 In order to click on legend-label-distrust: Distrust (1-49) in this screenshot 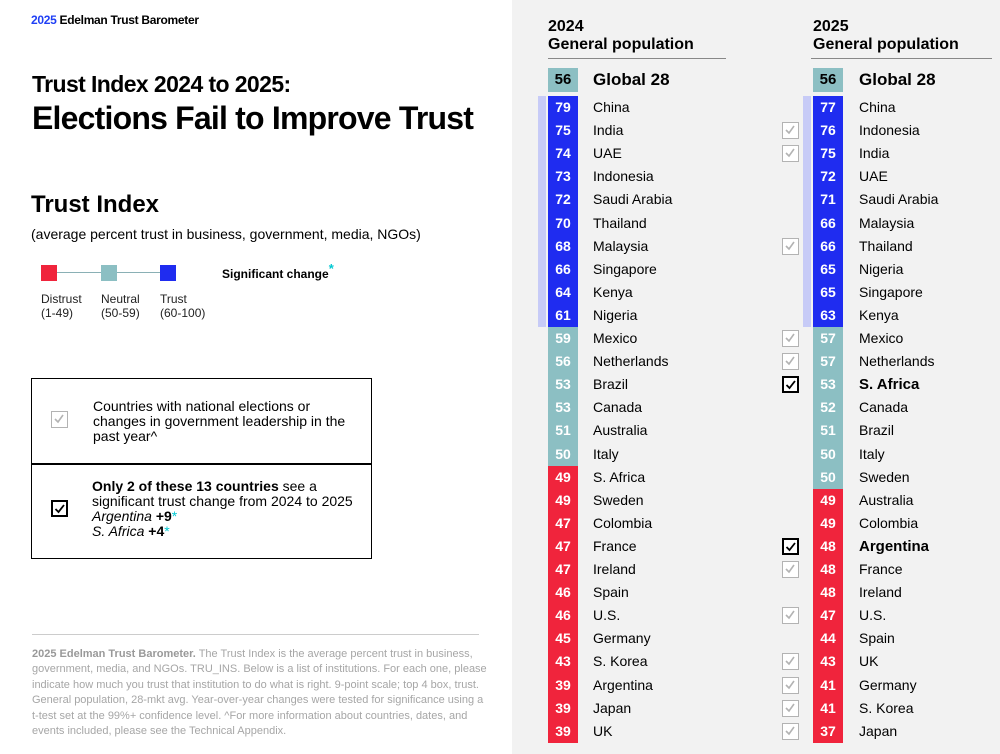, I will do `click(61, 306)`.